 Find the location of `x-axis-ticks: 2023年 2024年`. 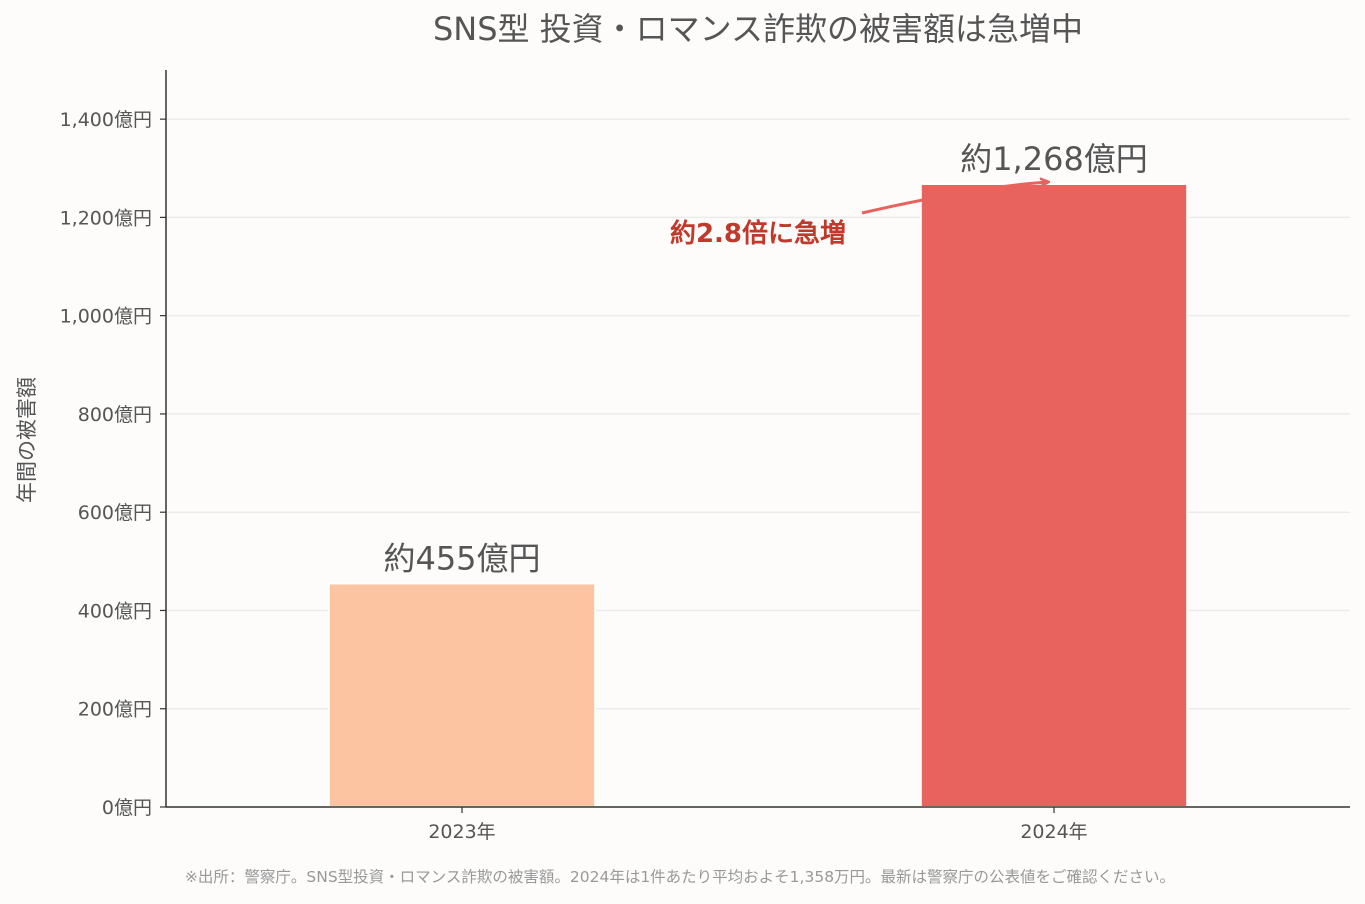

x-axis-ticks: 2023年 2024年 is located at coordinates (758, 825).